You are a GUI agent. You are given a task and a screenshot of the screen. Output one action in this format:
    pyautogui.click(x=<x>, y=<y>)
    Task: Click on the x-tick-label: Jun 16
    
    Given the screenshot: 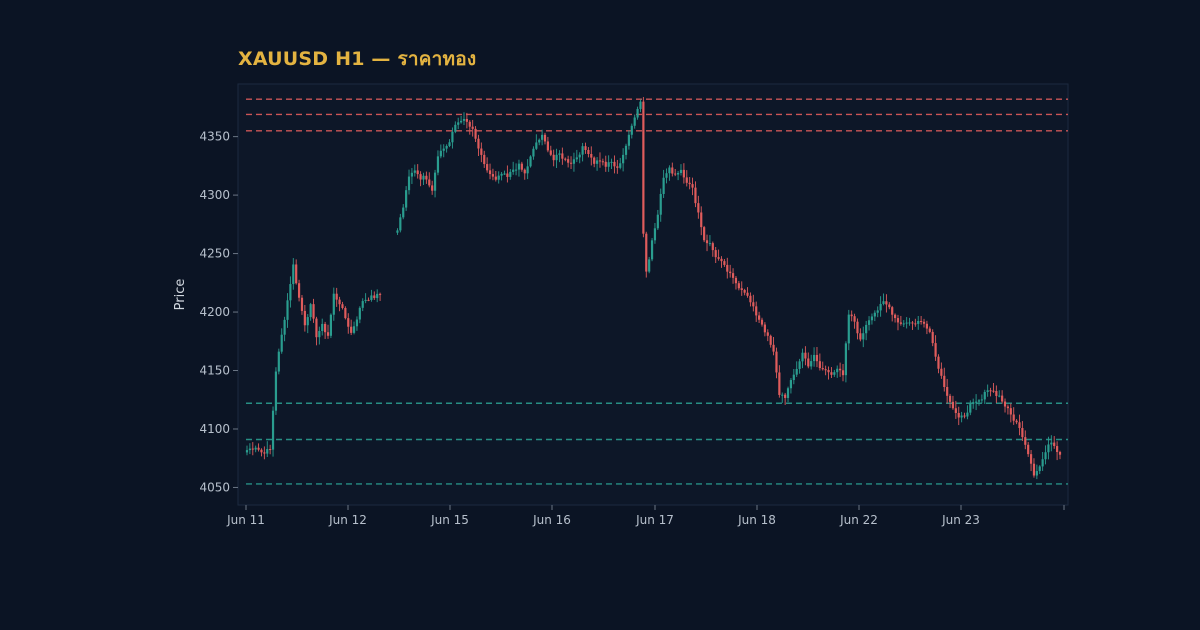 What is the action you would take?
    pyautogui.click(x=551, y=520)
    